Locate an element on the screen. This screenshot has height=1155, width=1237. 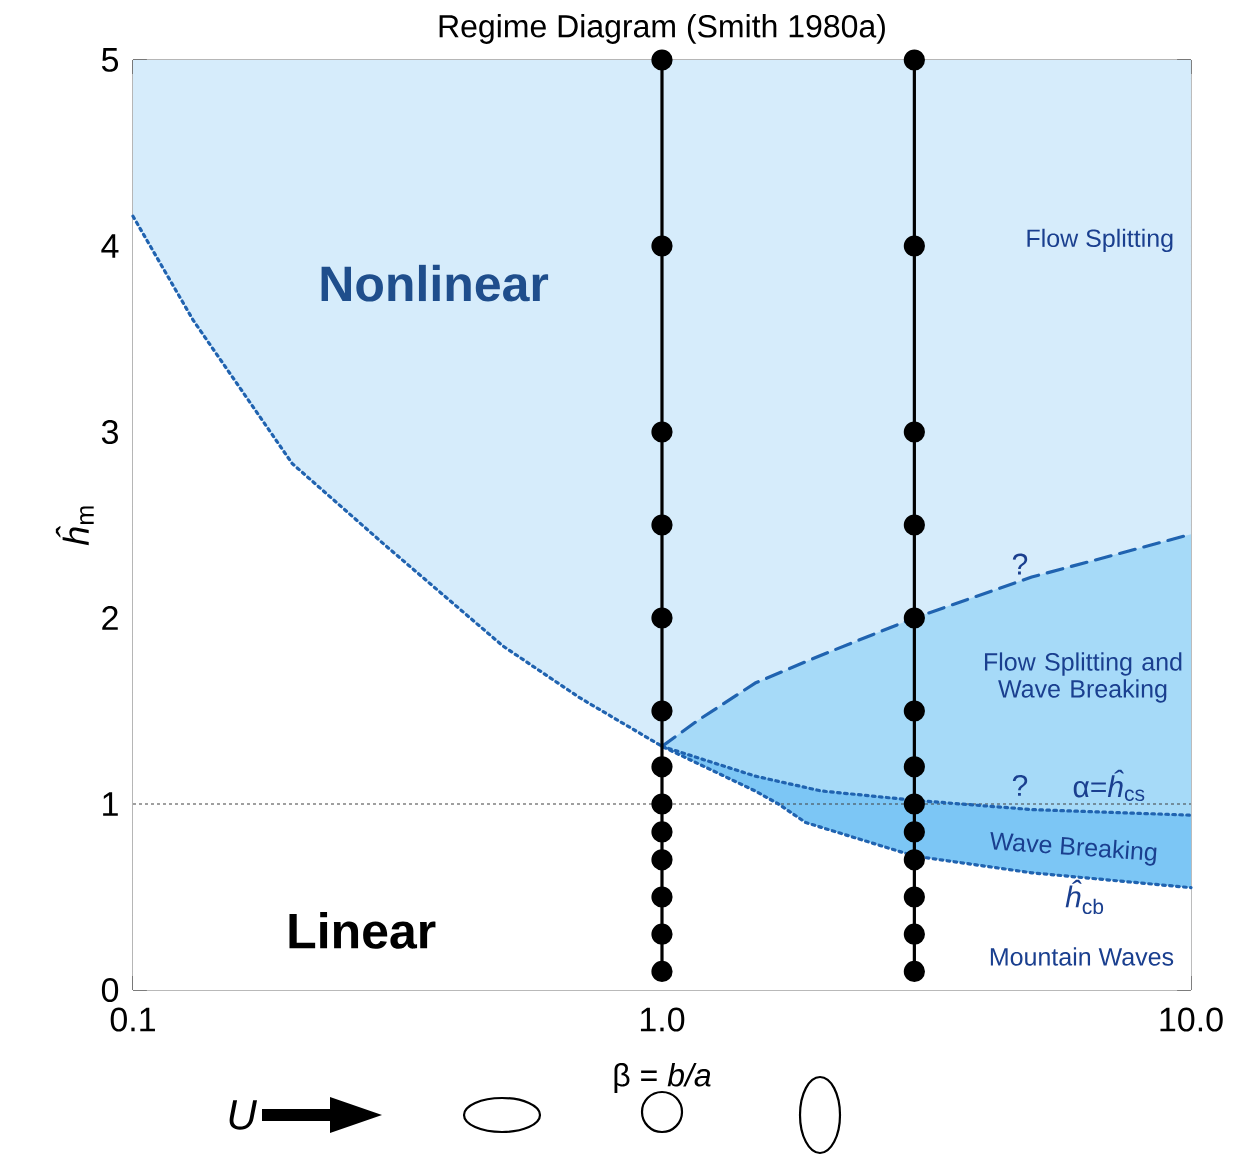
y-axis-title: ĥ$_{m}$ is located at coordinates (74, 526).